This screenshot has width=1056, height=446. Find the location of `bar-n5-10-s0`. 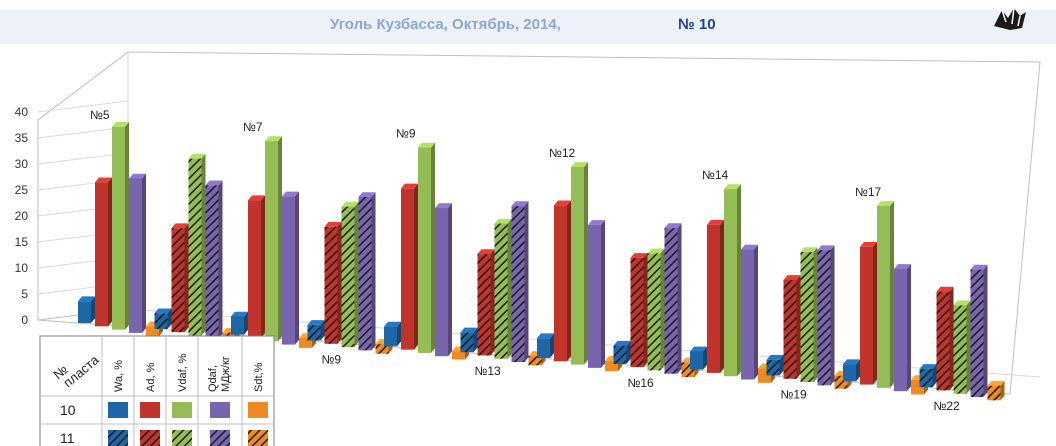

bar-n5-10-s0 is located at coordinates (86, 310).